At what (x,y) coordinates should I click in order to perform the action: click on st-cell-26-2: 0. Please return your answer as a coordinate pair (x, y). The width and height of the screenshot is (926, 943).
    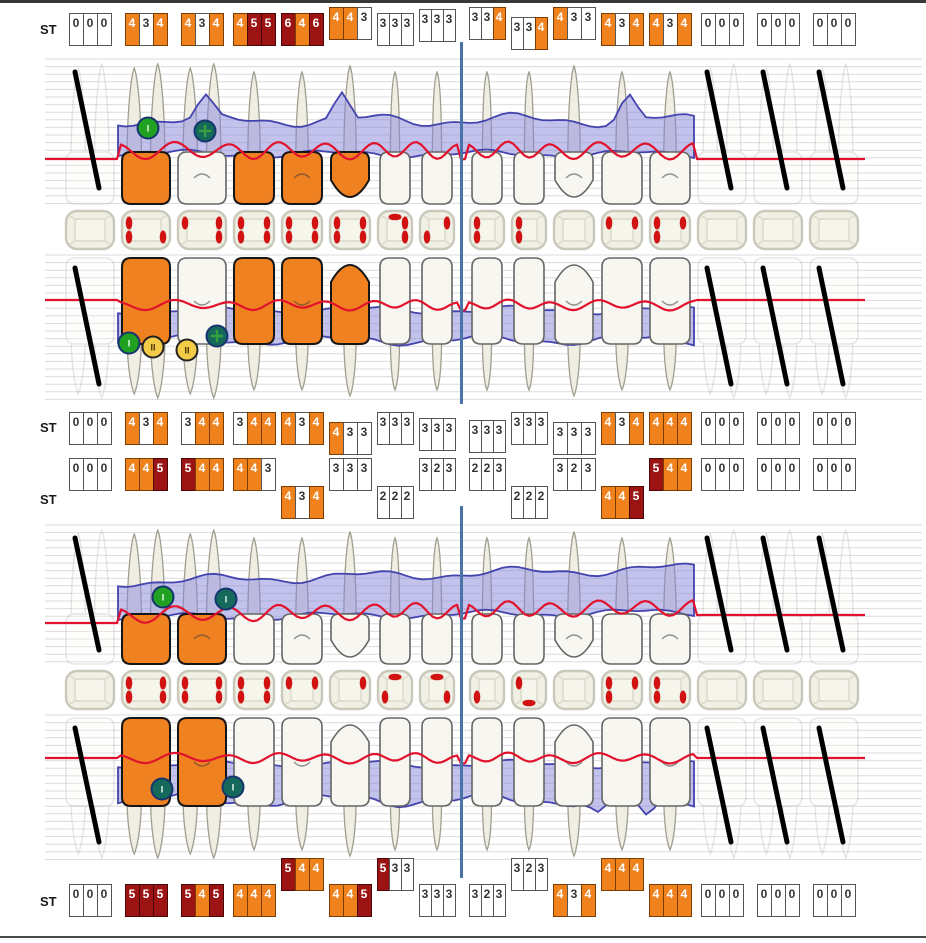
    Looking at the image, I should click on (722, 29).